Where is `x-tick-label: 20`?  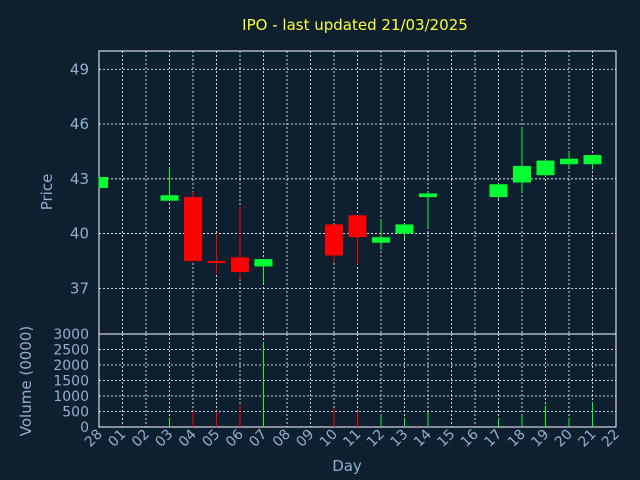 x-tick-label: 20 is located at coordinates (564, 439).